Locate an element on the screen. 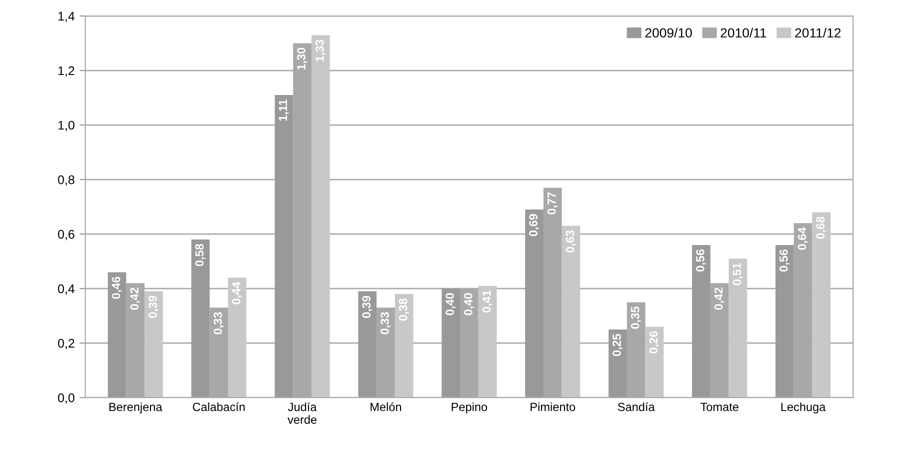 The width and height of the screenshot is (898, 457). data-label: 0,25 is located at coordinates (617, 345).